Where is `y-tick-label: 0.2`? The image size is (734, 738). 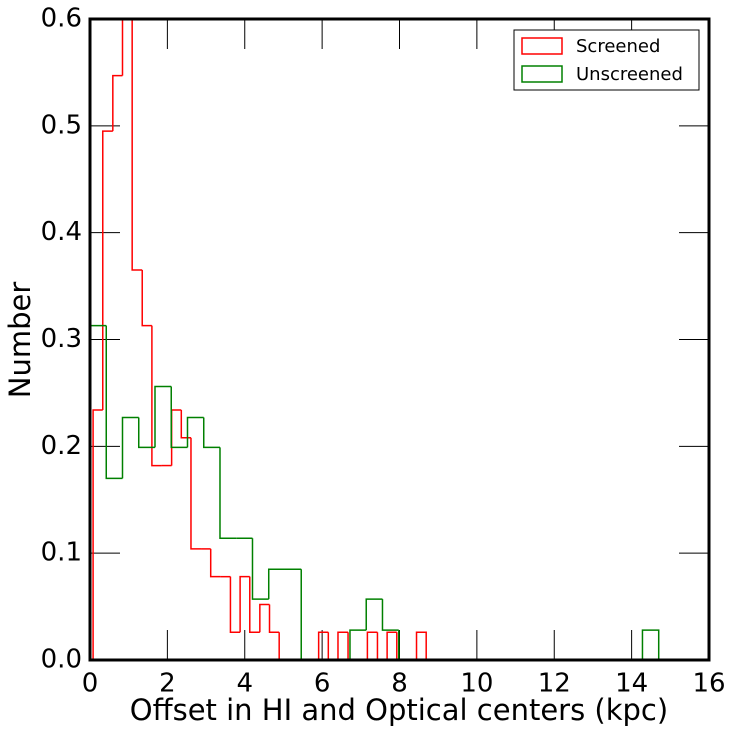
y-tick-label: 0.2 is located at coordinates (61, 446).